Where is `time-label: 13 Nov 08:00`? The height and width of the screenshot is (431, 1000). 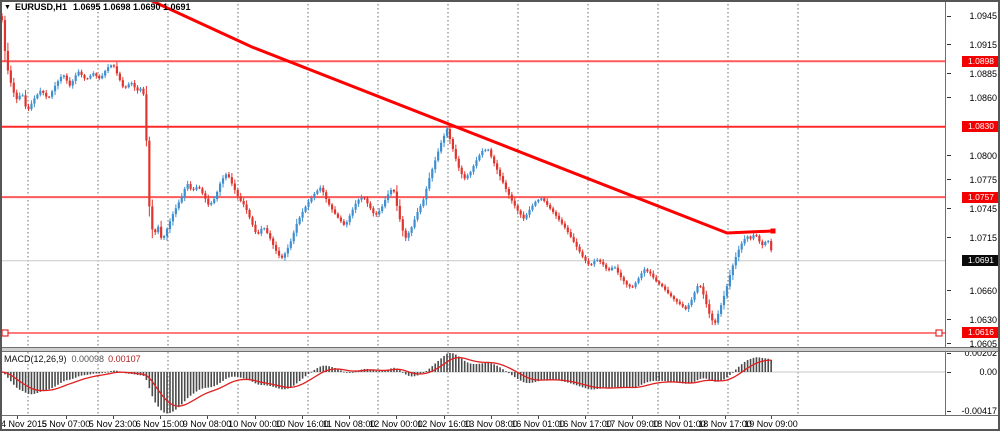 time-label: 13 Nov 08:00 is located at coordinates (491, 424).